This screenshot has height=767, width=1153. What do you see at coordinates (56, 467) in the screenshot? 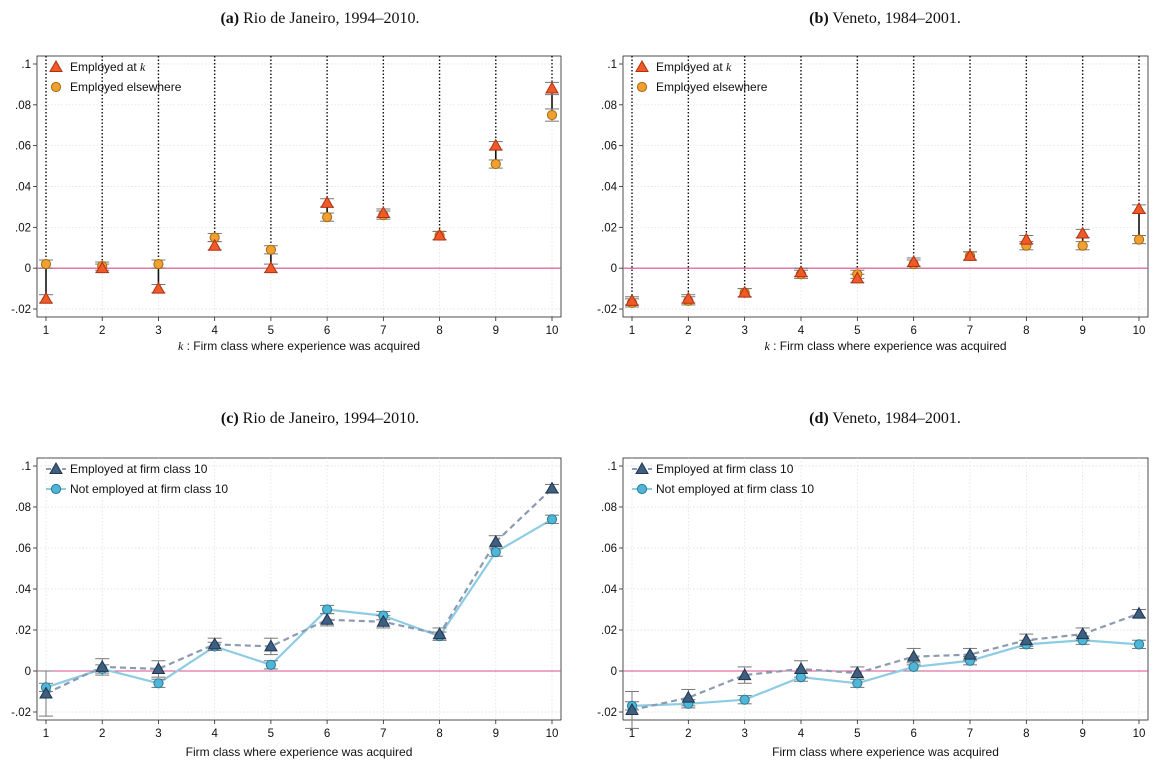
I see `panel-c-legend-triangle` at bounding box center [56, 467].